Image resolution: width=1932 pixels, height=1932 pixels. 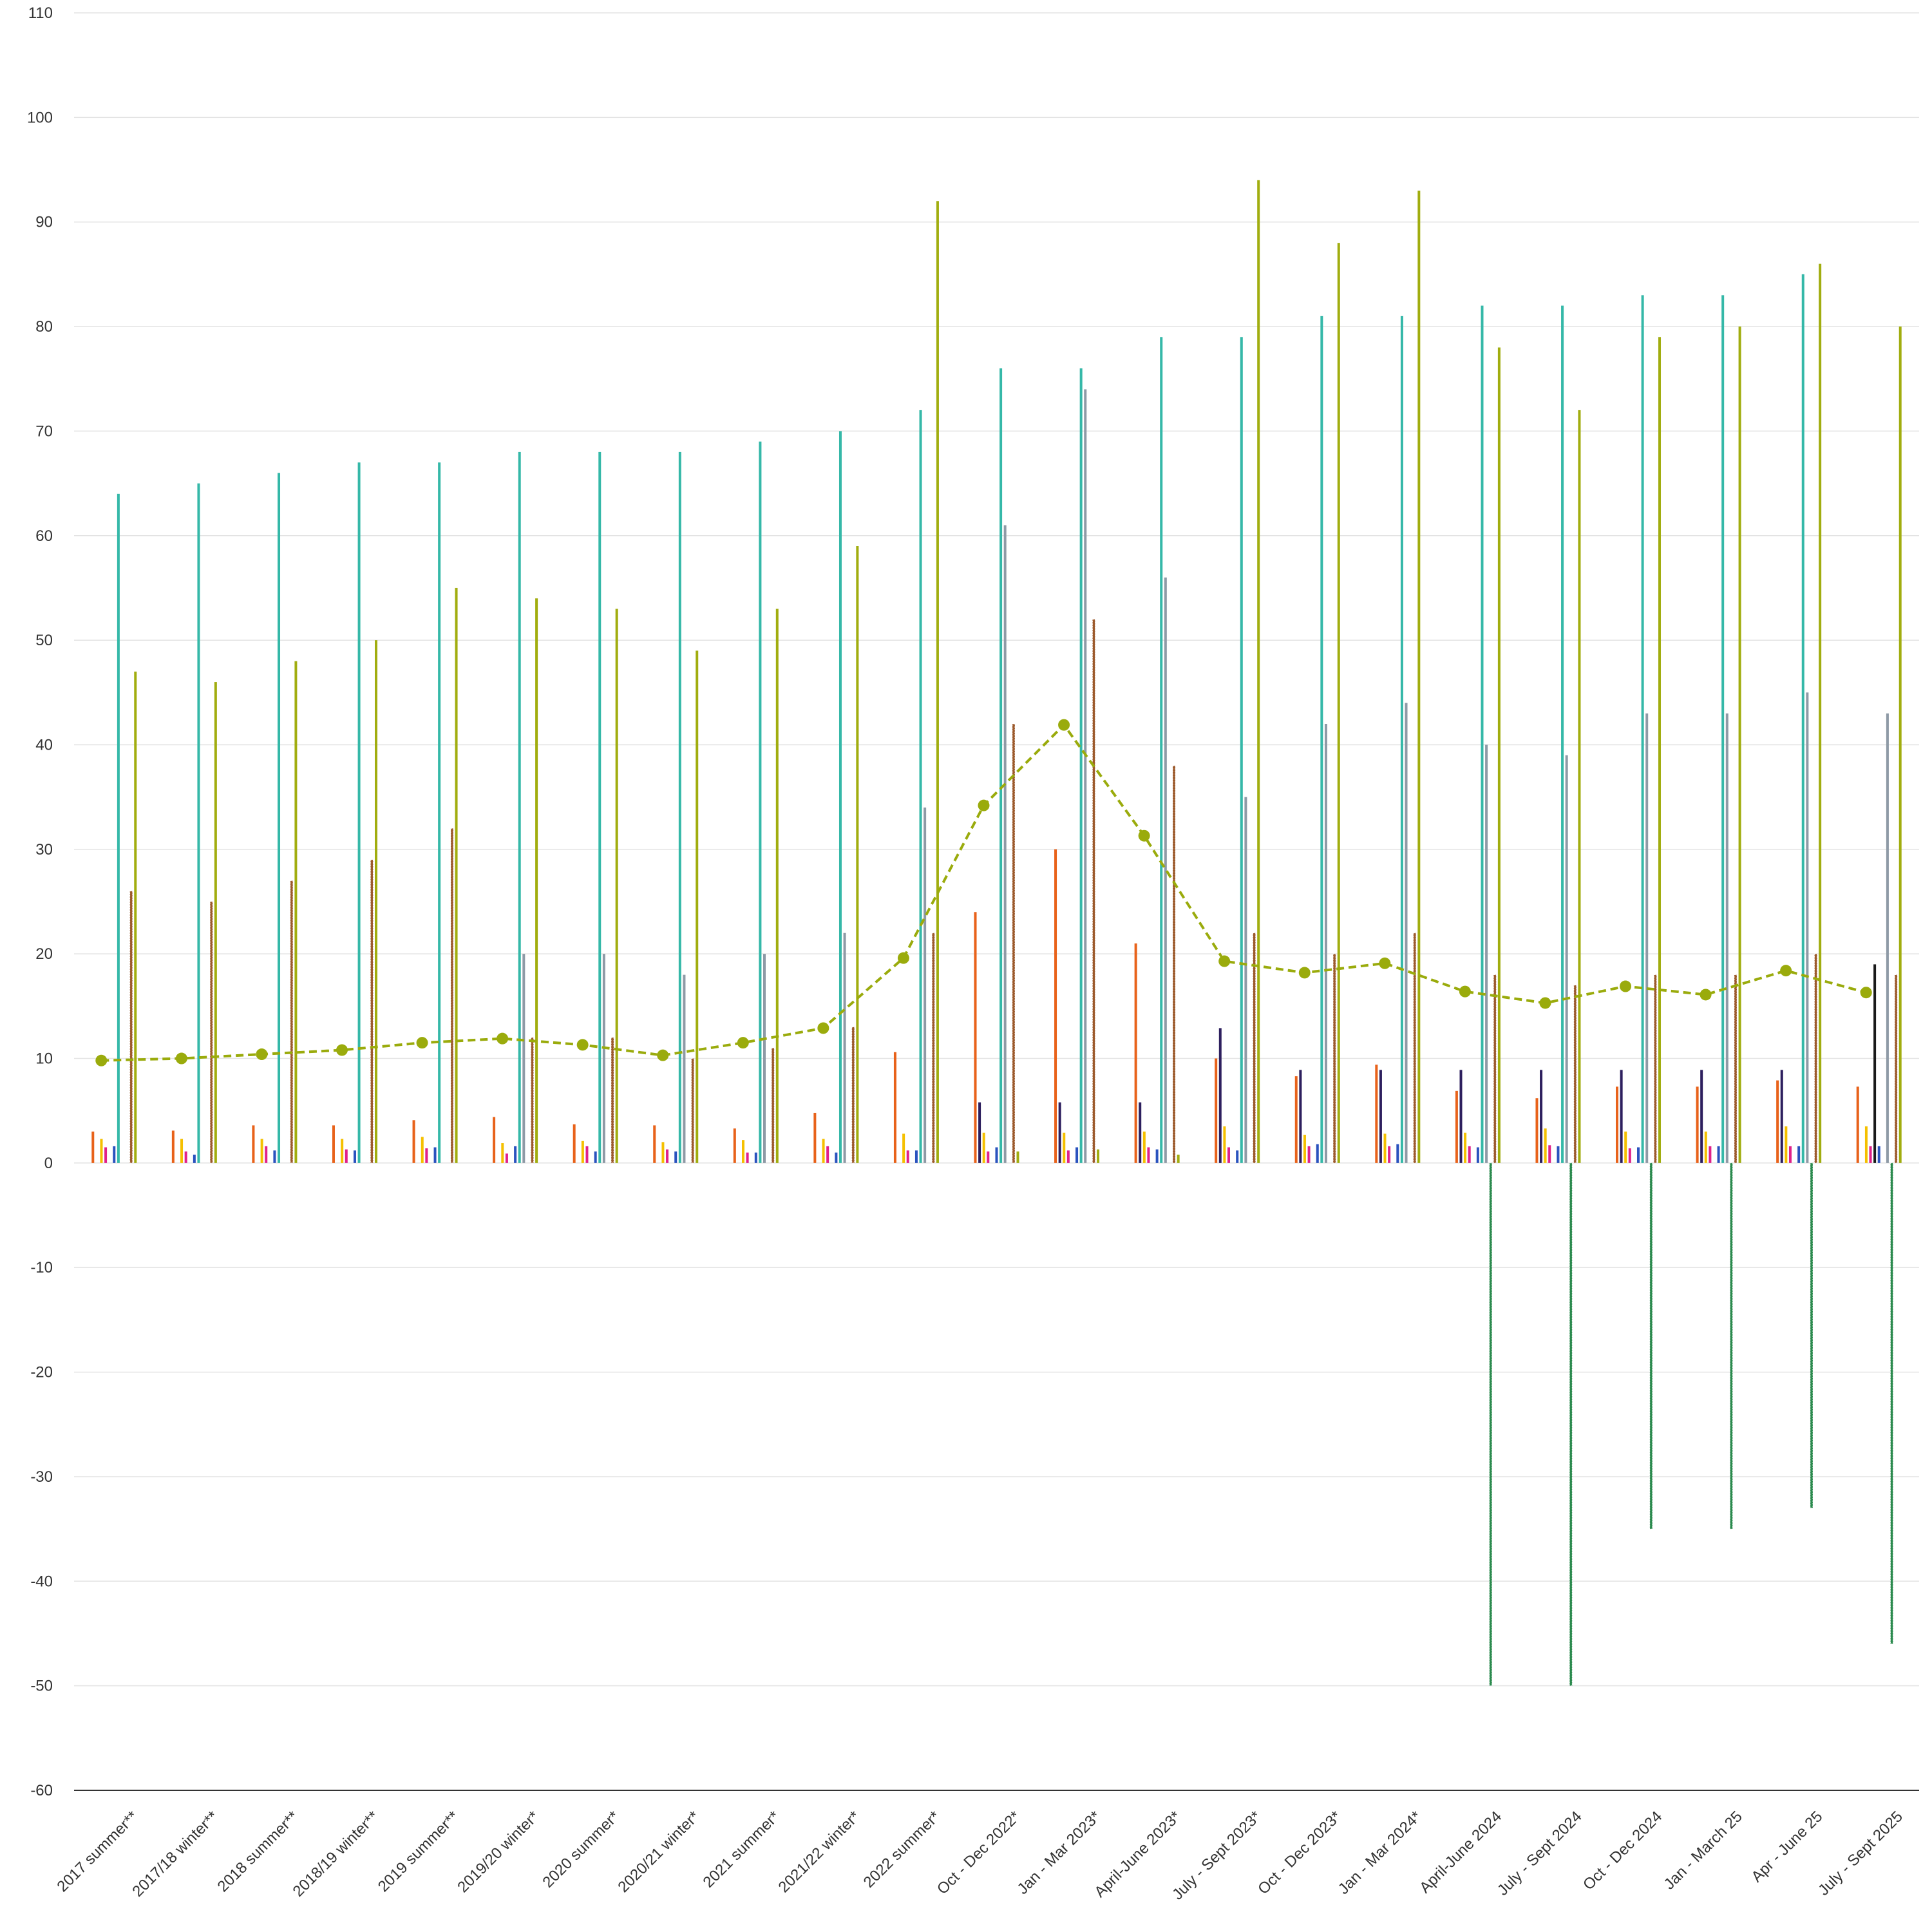 What do you see at coordinates (40, 13) in the screenshot?
I see `y-tick-label: 110` at bounding box center [40, 13].